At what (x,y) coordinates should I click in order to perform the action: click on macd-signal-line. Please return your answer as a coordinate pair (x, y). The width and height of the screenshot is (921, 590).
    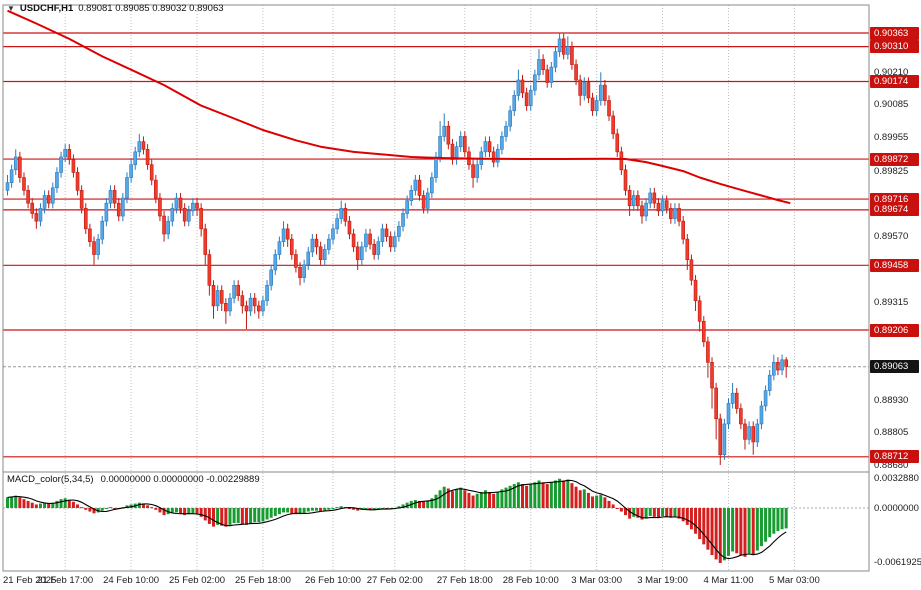
    Looking at the image, I should click on (397, 519).